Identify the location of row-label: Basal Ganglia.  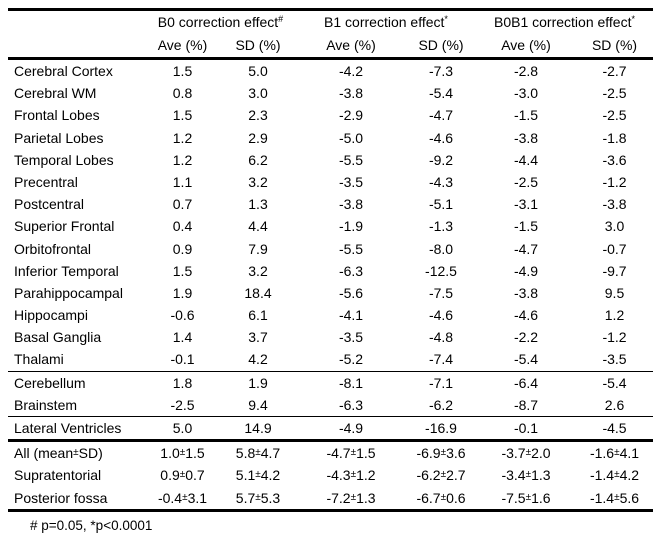
(58, 337).